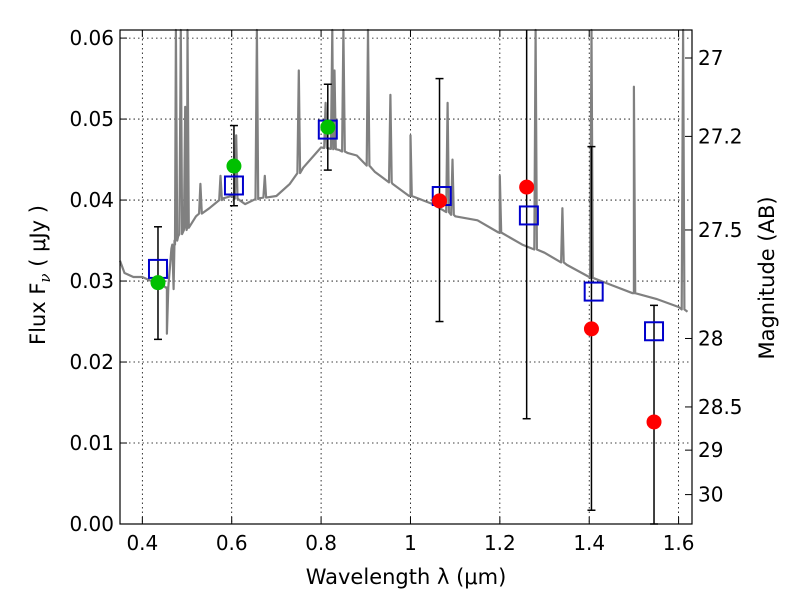  What do you see at coordinates (710, 495) in the screenshot?
I see `y2-tick-label: 30` at bounding box center [710, 495].